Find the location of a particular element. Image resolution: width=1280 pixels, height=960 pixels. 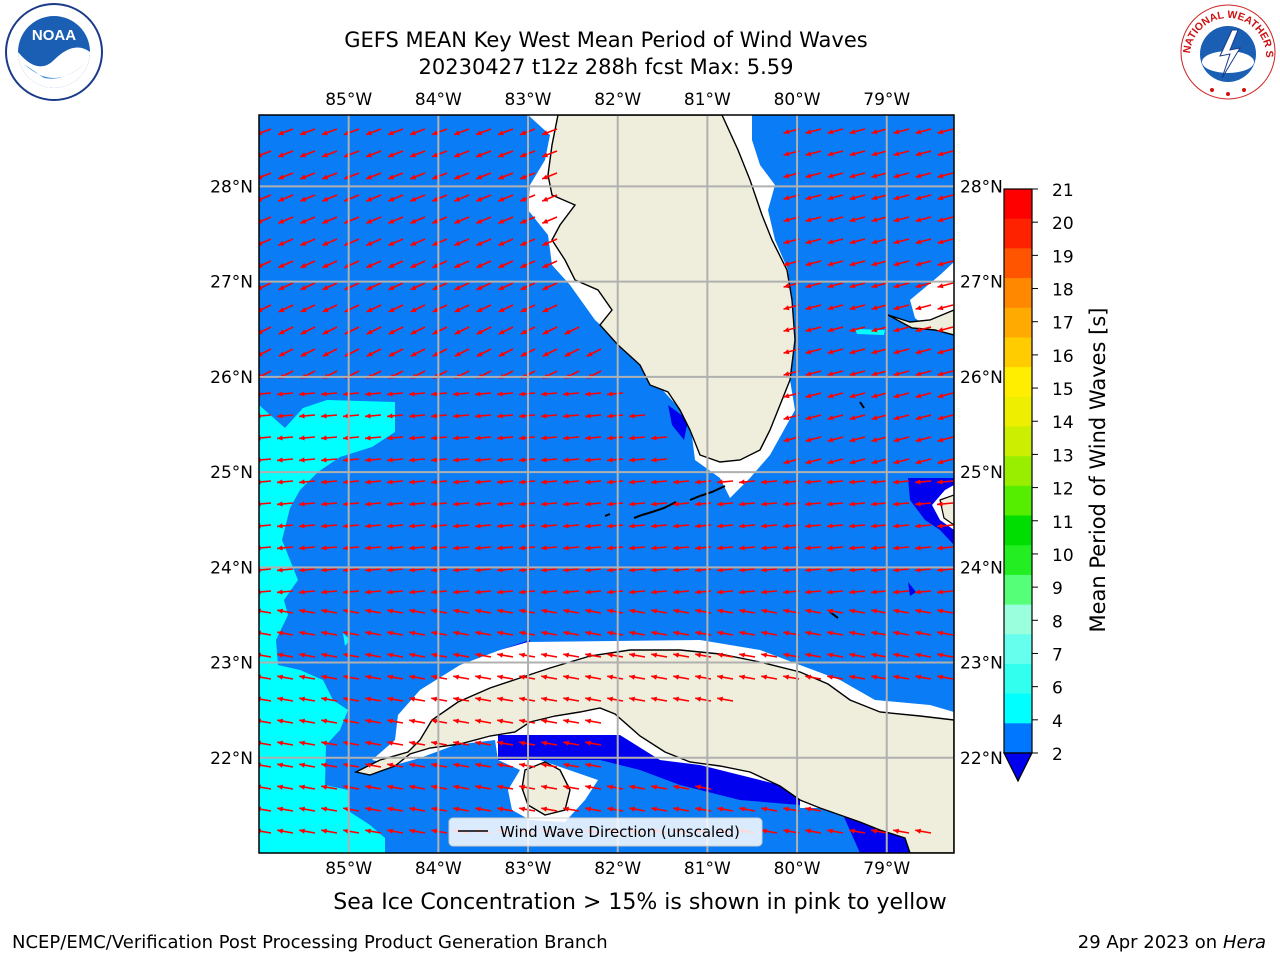

map-legend: Wind Wave Direction (unscaled) is located at coordinates (605, 832).